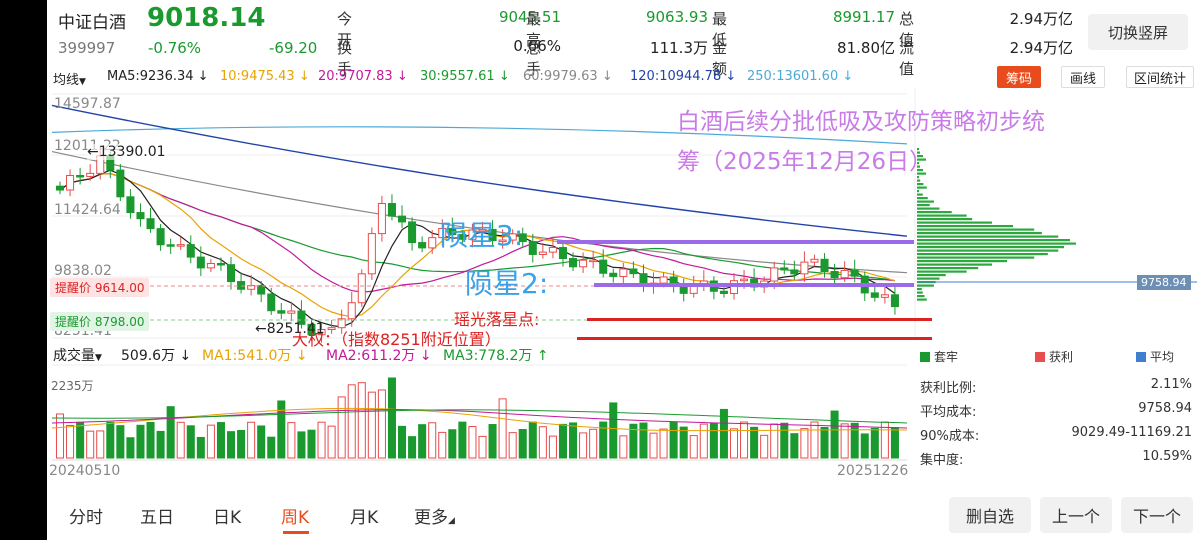  Describe the element at coordinates (295, 518) in the screenshot. I see `tab-weekly-k: 周K` at that location.